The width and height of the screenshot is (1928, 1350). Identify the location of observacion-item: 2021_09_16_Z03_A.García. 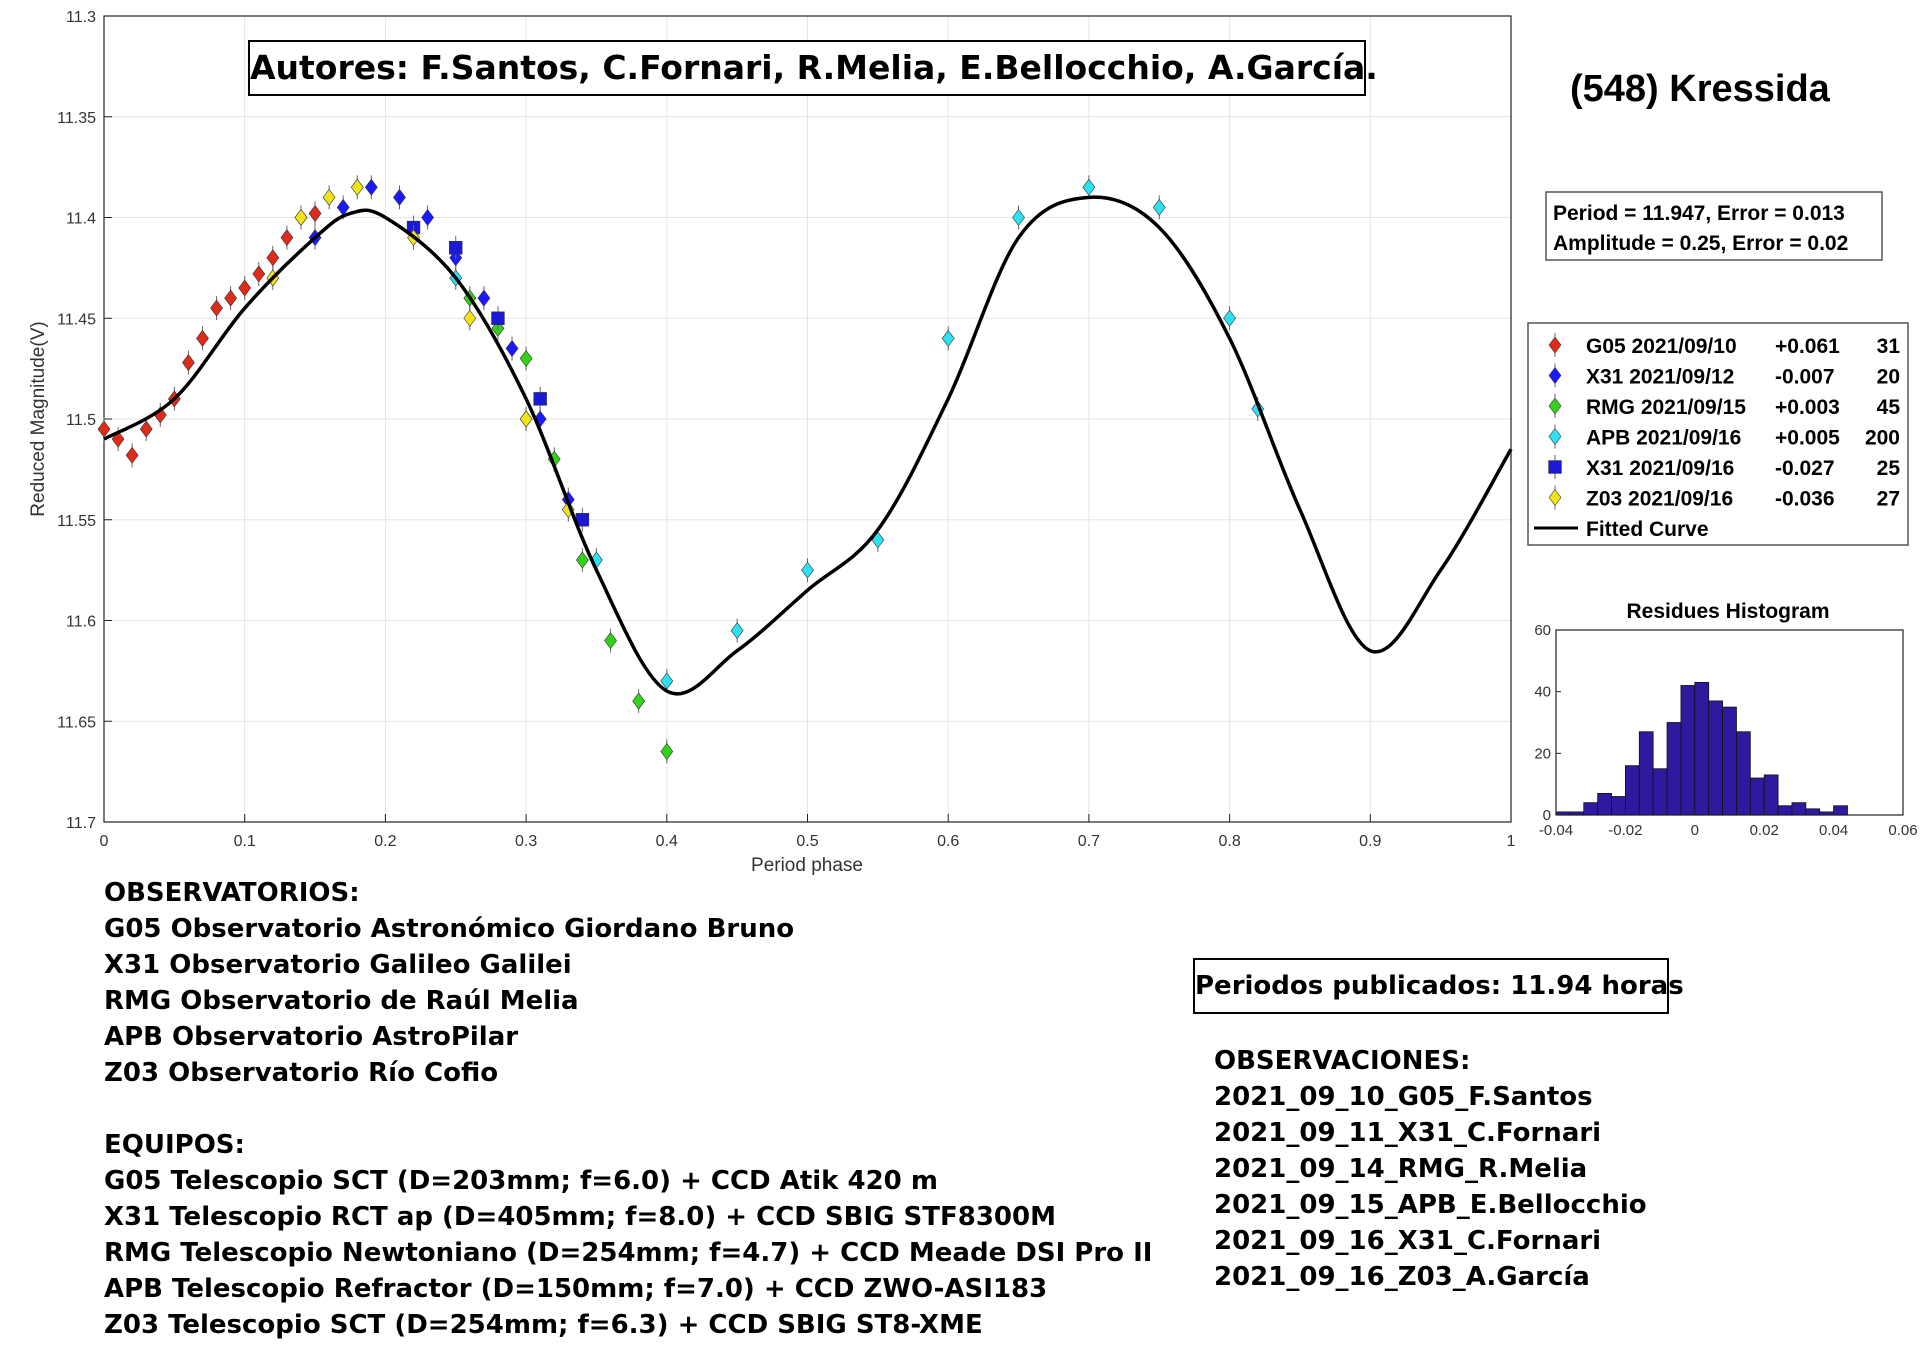
(1402, 1277).